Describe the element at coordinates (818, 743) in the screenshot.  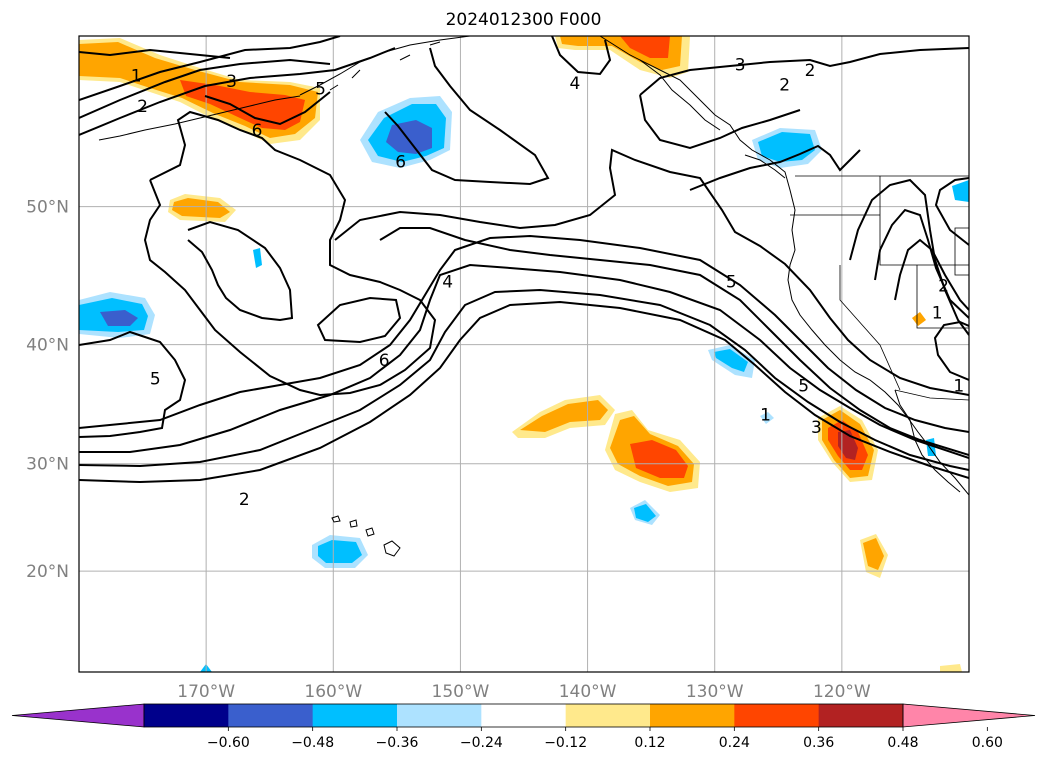
I see `colorbar-tick-label-7: 0.36` at that location.